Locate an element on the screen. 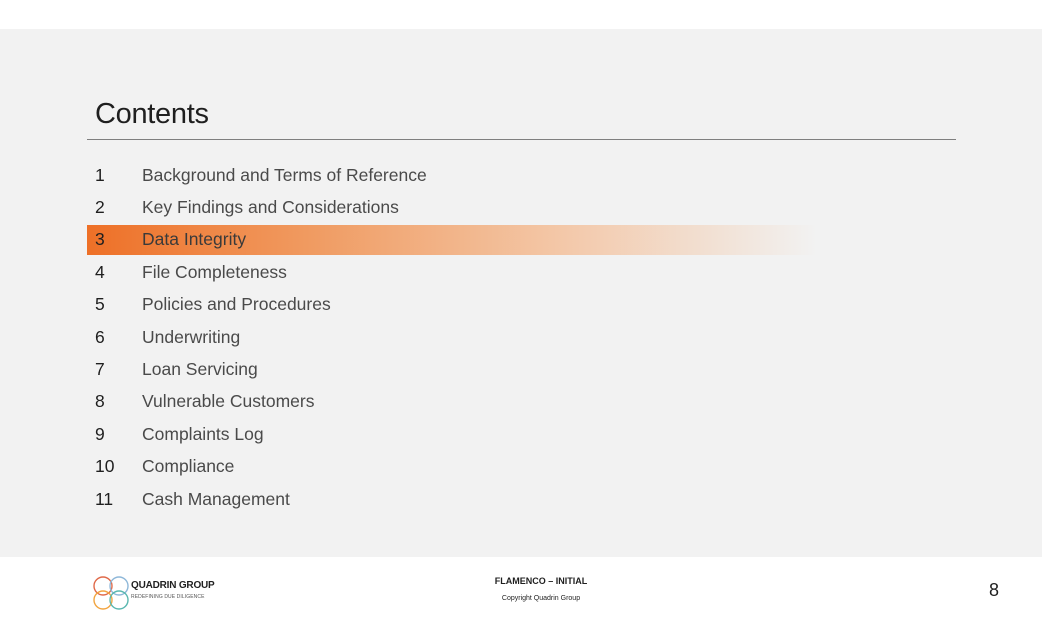 The width and height of the screenshot is (1042, 643). toc-item-number: 2 is located at coordinates (100, 207).